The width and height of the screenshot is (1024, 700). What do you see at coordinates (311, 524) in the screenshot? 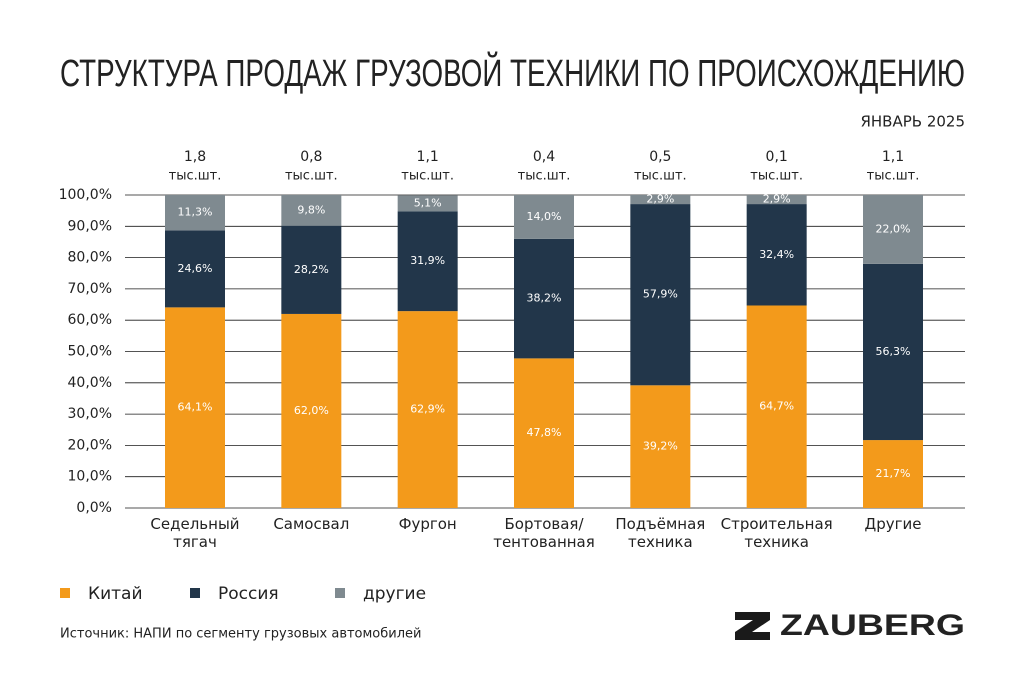
I see `x-tick-label: Самосвал` at bounding box center [311, 524].